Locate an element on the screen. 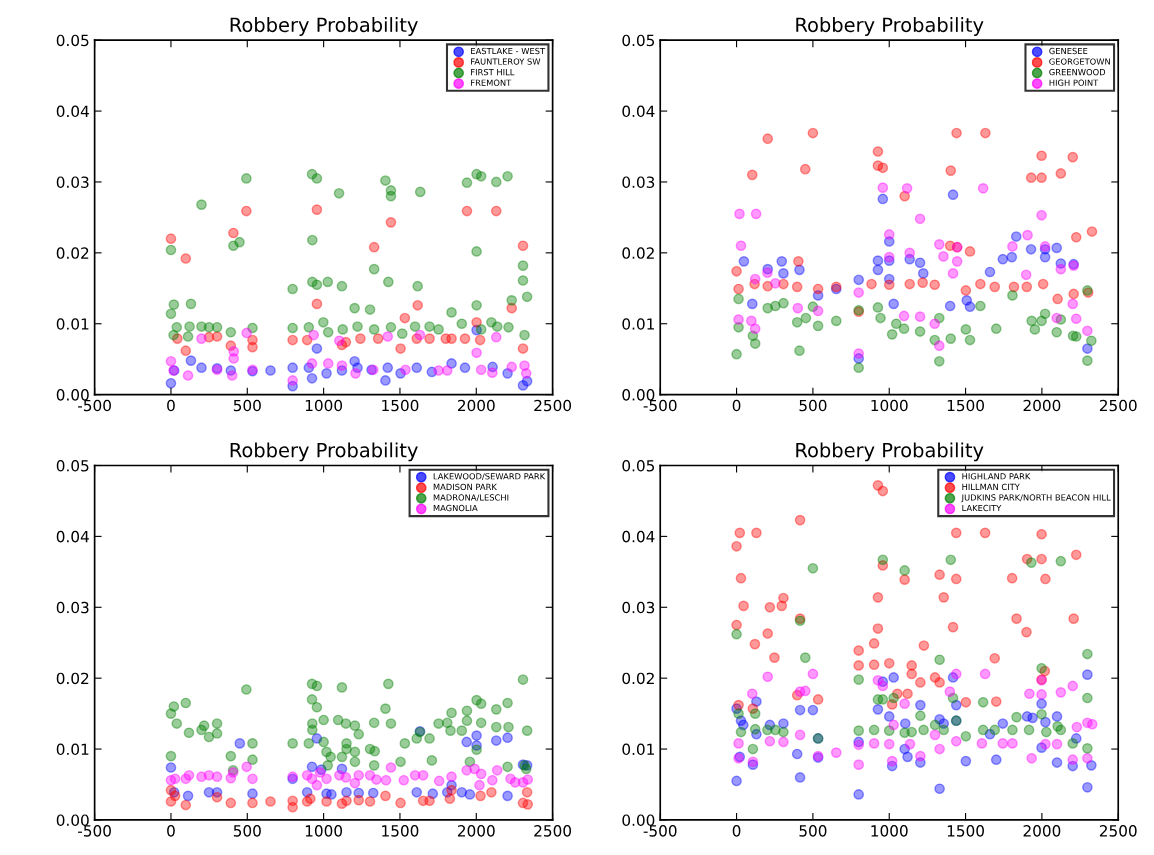 The image size is (1154, 855). legend-label: FREMONT is located at coordinates (491, 82).